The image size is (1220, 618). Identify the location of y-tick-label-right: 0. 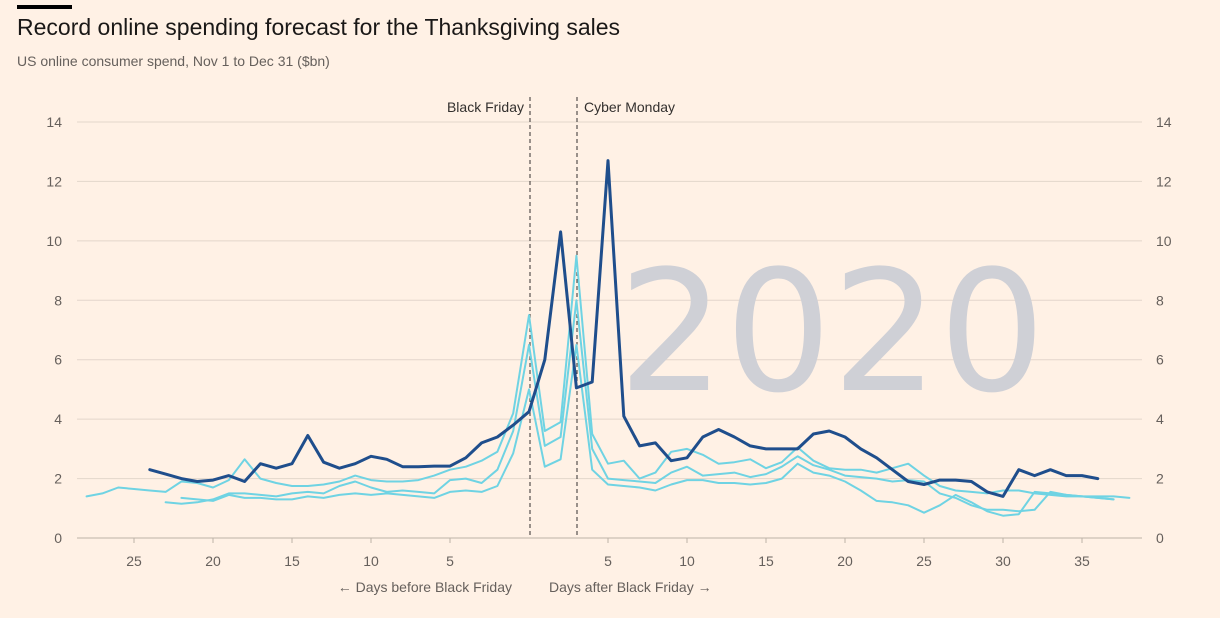
(1160, 538).